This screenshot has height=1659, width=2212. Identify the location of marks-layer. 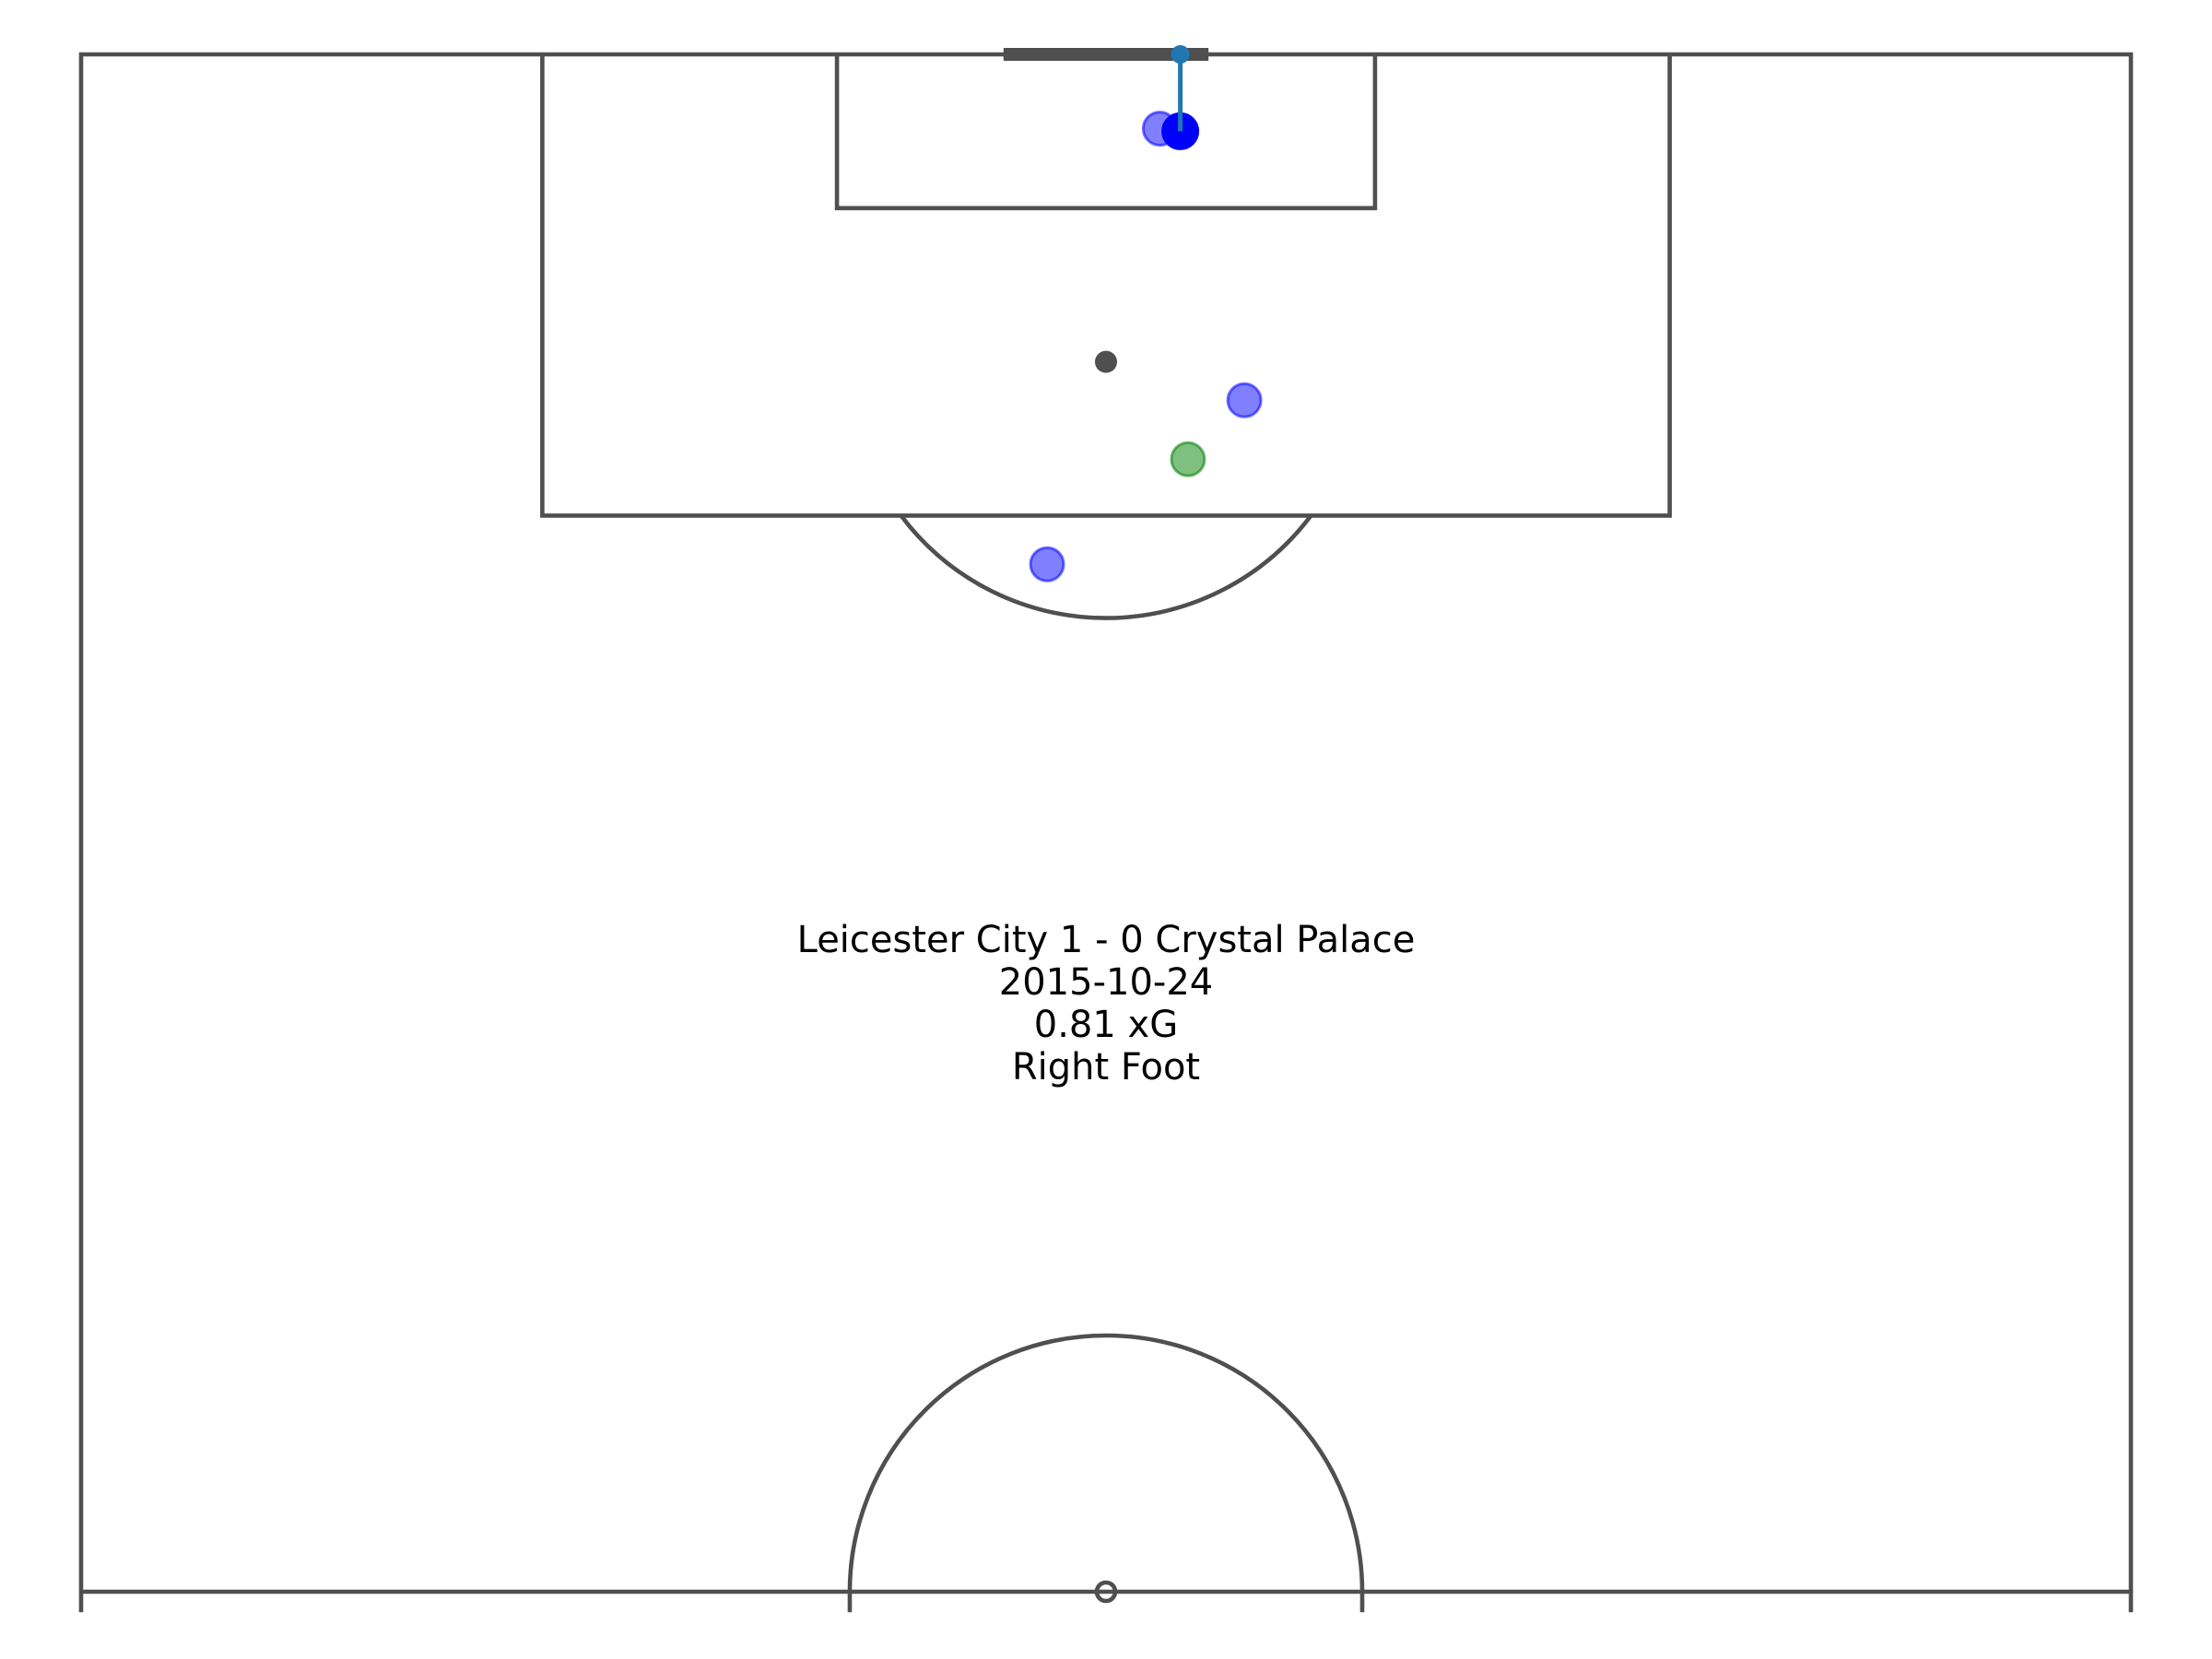
(1146, 313).